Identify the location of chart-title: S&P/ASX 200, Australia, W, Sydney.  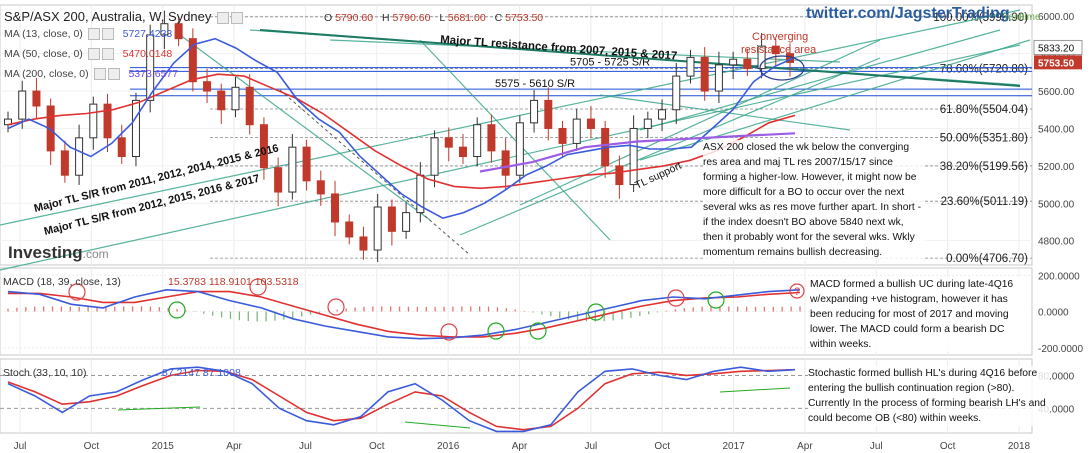
(124, 16).